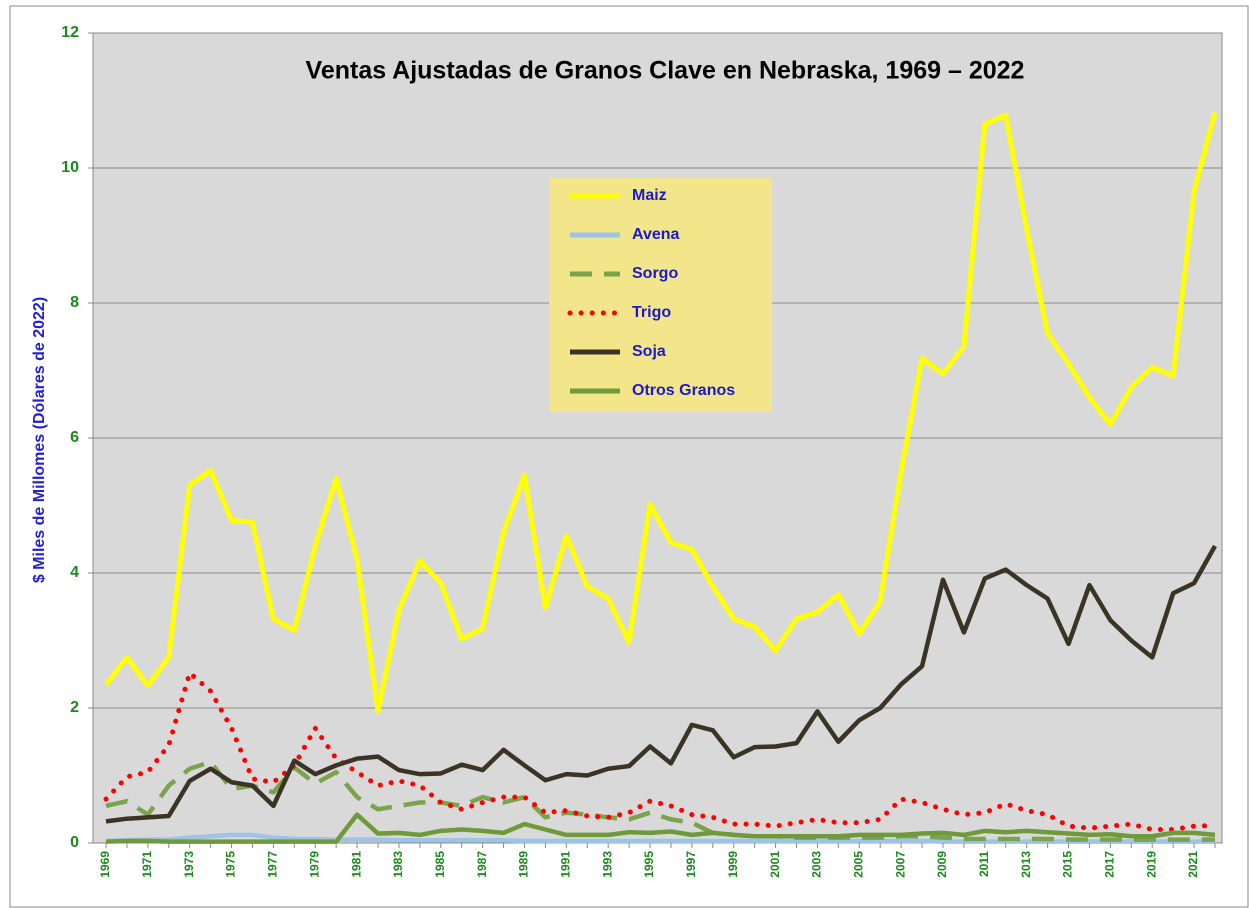  What do you see at coordinates (683, 390) in the screenshot?
I see `legend-label: Otros Granos` at bounding box center [683, 390].